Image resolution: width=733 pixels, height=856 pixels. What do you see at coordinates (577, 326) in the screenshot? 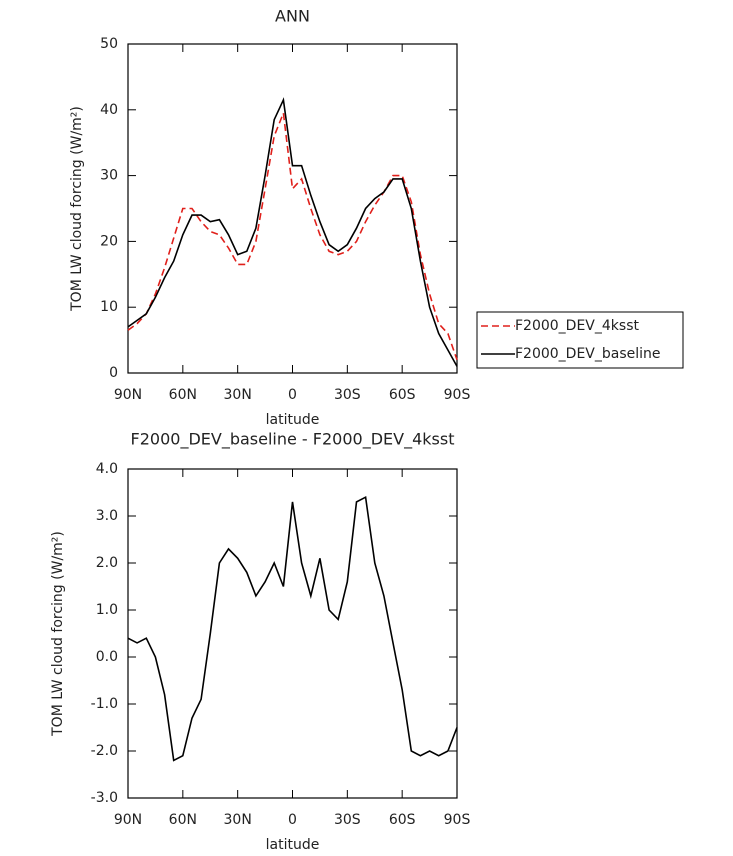
I see `legend-label: F2000_DEV_4ksst` at bounding box center [577, 326].